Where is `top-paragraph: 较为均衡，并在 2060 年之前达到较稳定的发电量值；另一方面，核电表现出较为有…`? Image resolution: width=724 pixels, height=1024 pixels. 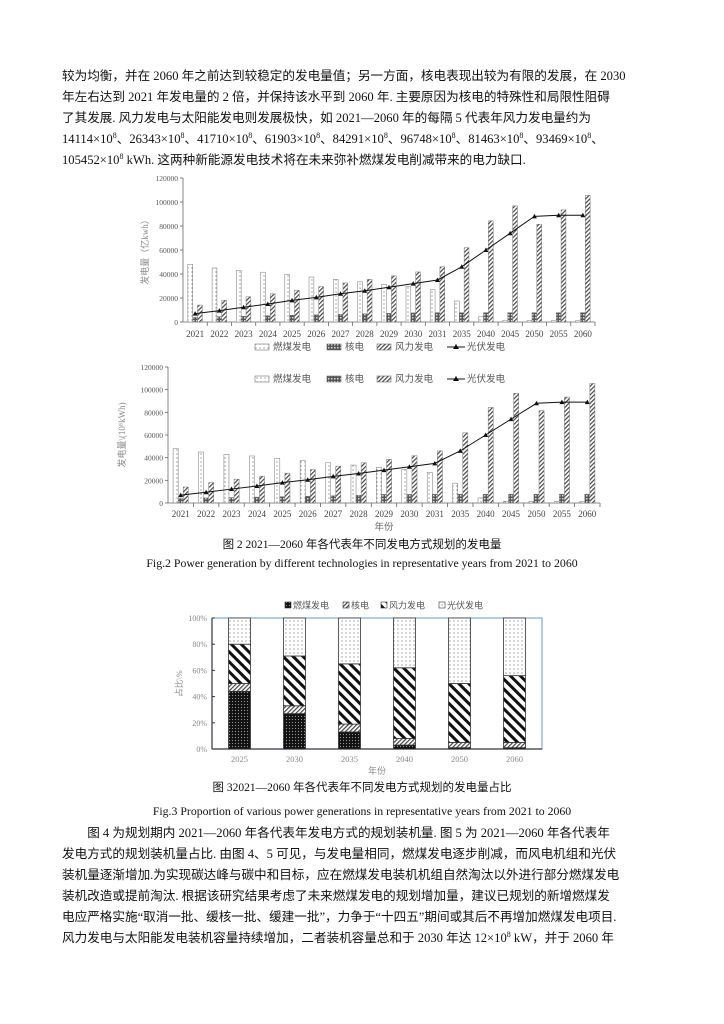 top-paragraph: 较为均衡，并在 2060 年之前达到较稳定的发电量值；另一方面，核电表现出较为有… is located at coordinates (363, 118).